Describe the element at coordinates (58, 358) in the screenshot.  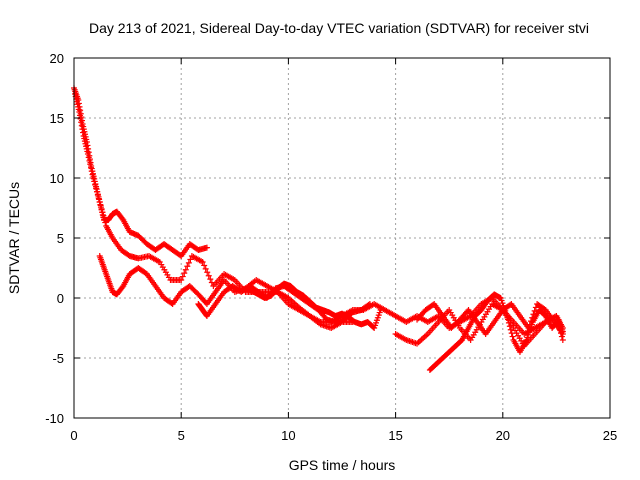
I see `y-tick-label: -5` at that location.